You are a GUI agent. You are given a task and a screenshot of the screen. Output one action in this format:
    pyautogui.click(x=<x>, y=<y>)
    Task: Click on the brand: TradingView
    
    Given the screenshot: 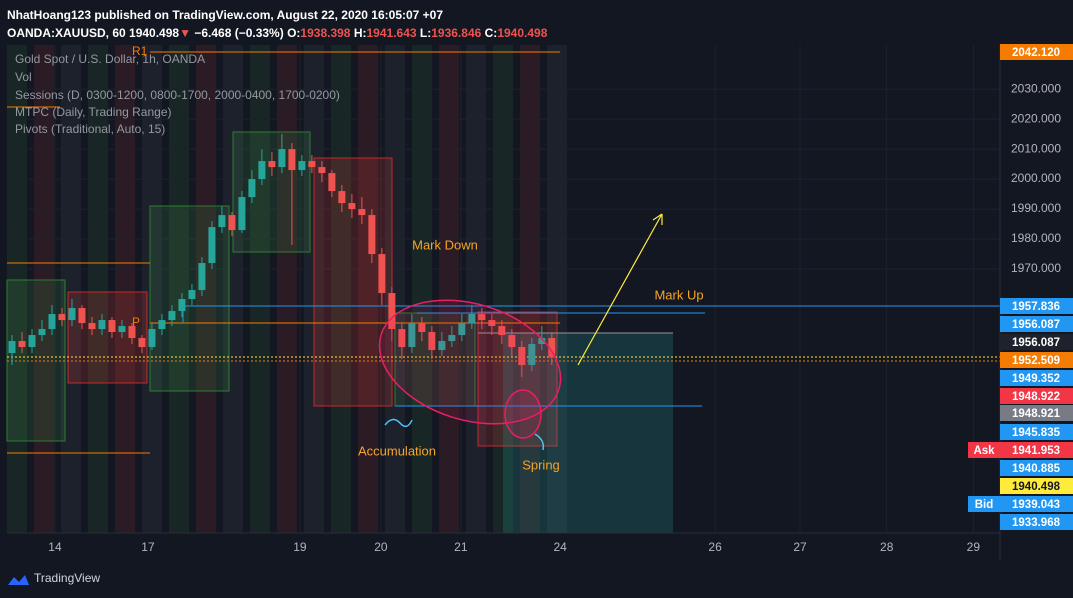 What is the action you would take?
    pyautogui.click(x=67, y=578)
    